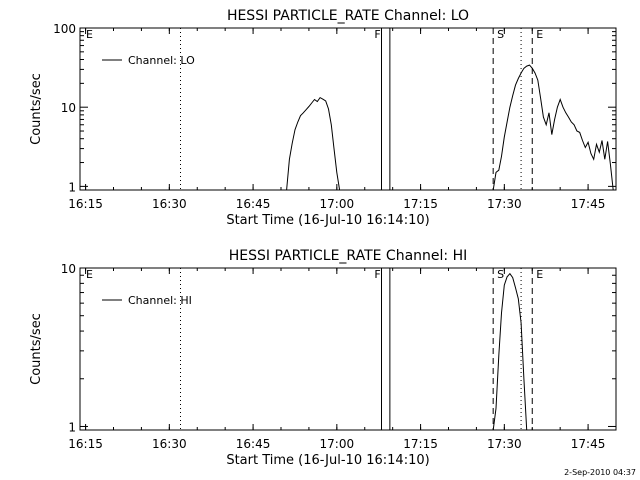  What do you see at coordinates (160, 300) in the screenshot?
I see `legend-label: Channel: HI` at bounding box center [160, 300].